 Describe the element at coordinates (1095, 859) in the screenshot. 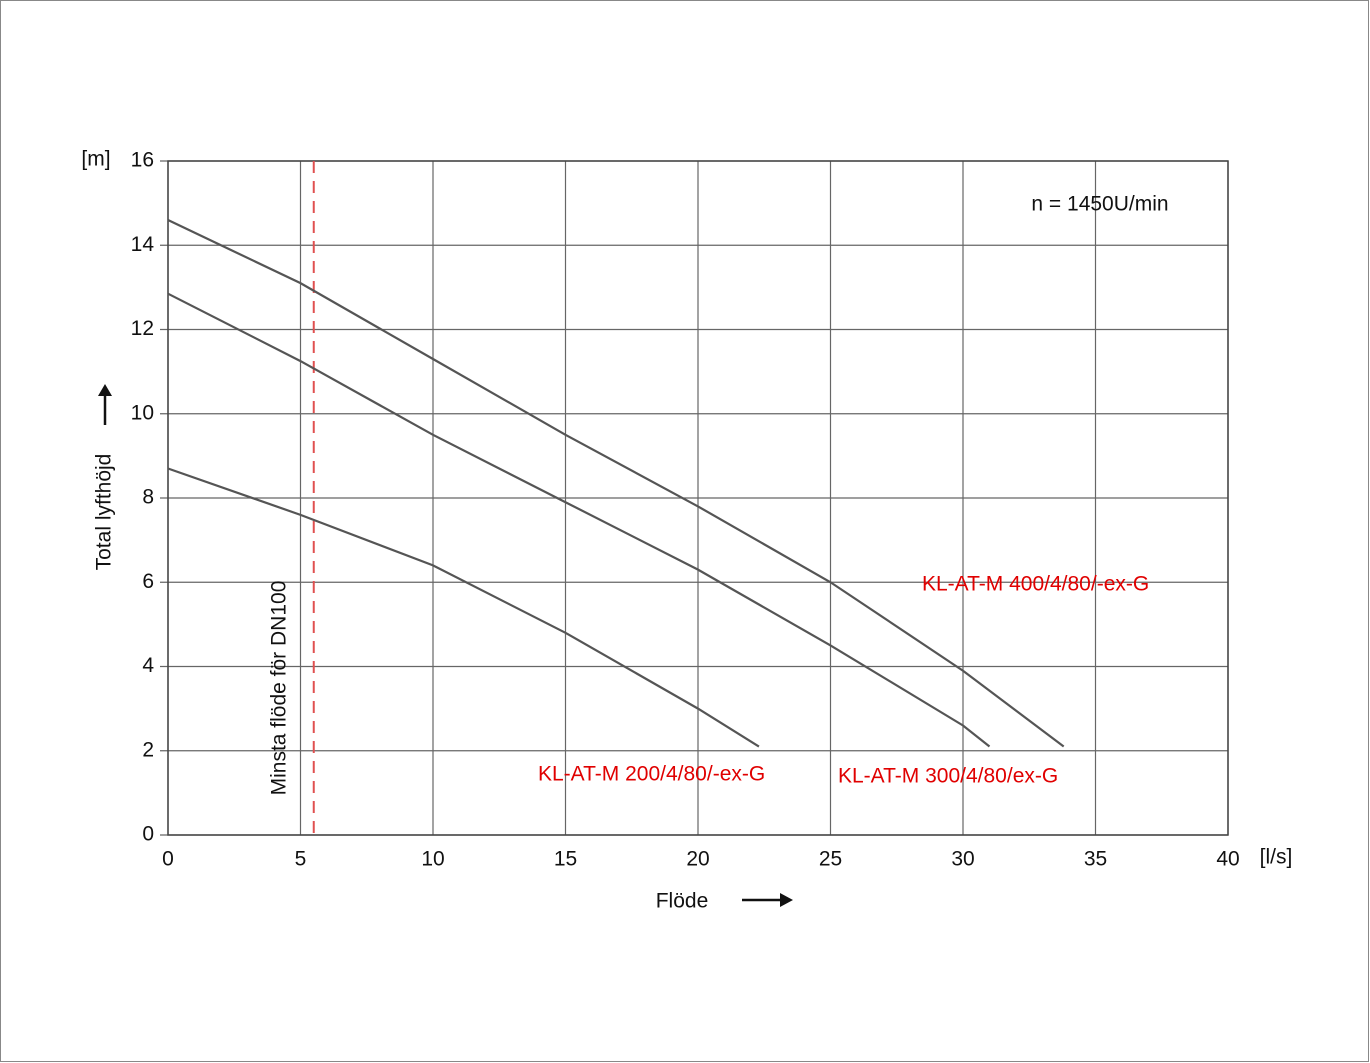

I see `x-tick-label: 35` at that location.